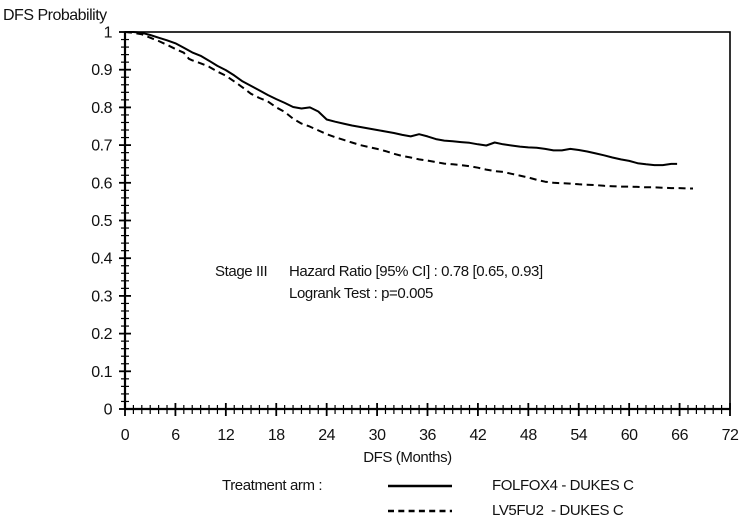  I want to click on x-tick-label: 60, so click(629, 435).